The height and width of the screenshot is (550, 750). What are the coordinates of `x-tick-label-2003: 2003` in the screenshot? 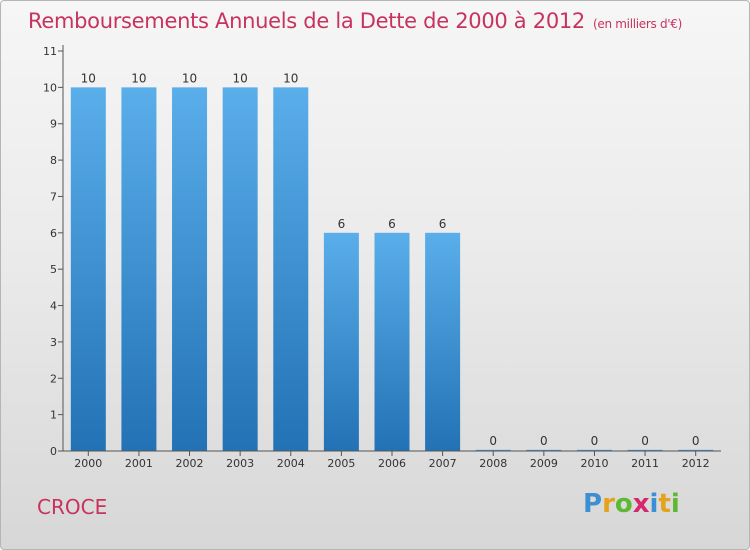 It's located at (240, 463).